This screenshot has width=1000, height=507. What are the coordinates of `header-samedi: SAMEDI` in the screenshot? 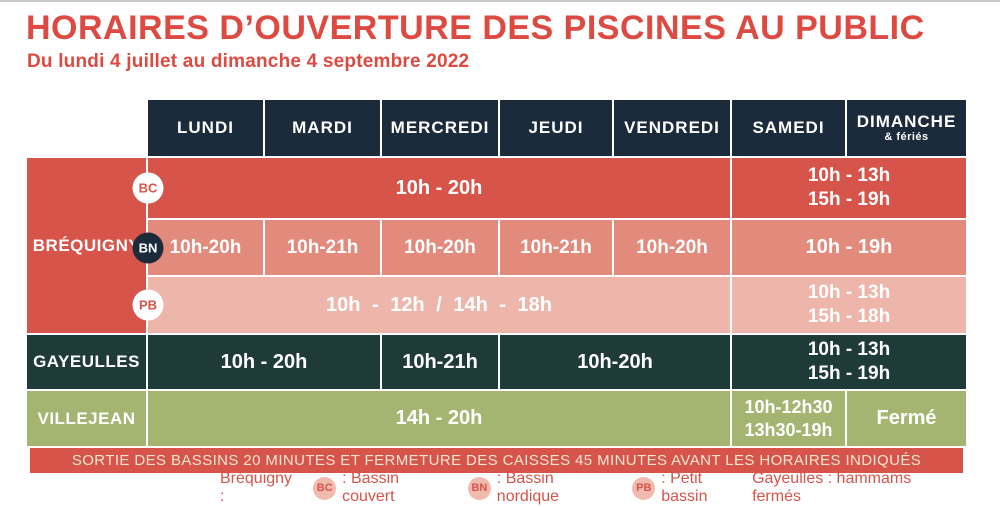 It's located at (788, 128).